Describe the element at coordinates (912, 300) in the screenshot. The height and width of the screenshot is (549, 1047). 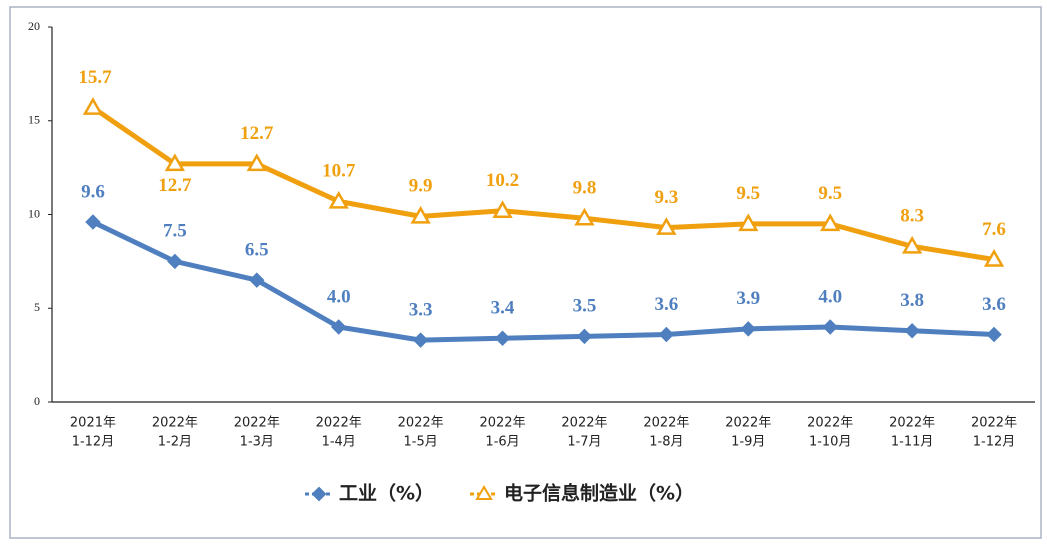
I see `value-label: 3.8` at that location.